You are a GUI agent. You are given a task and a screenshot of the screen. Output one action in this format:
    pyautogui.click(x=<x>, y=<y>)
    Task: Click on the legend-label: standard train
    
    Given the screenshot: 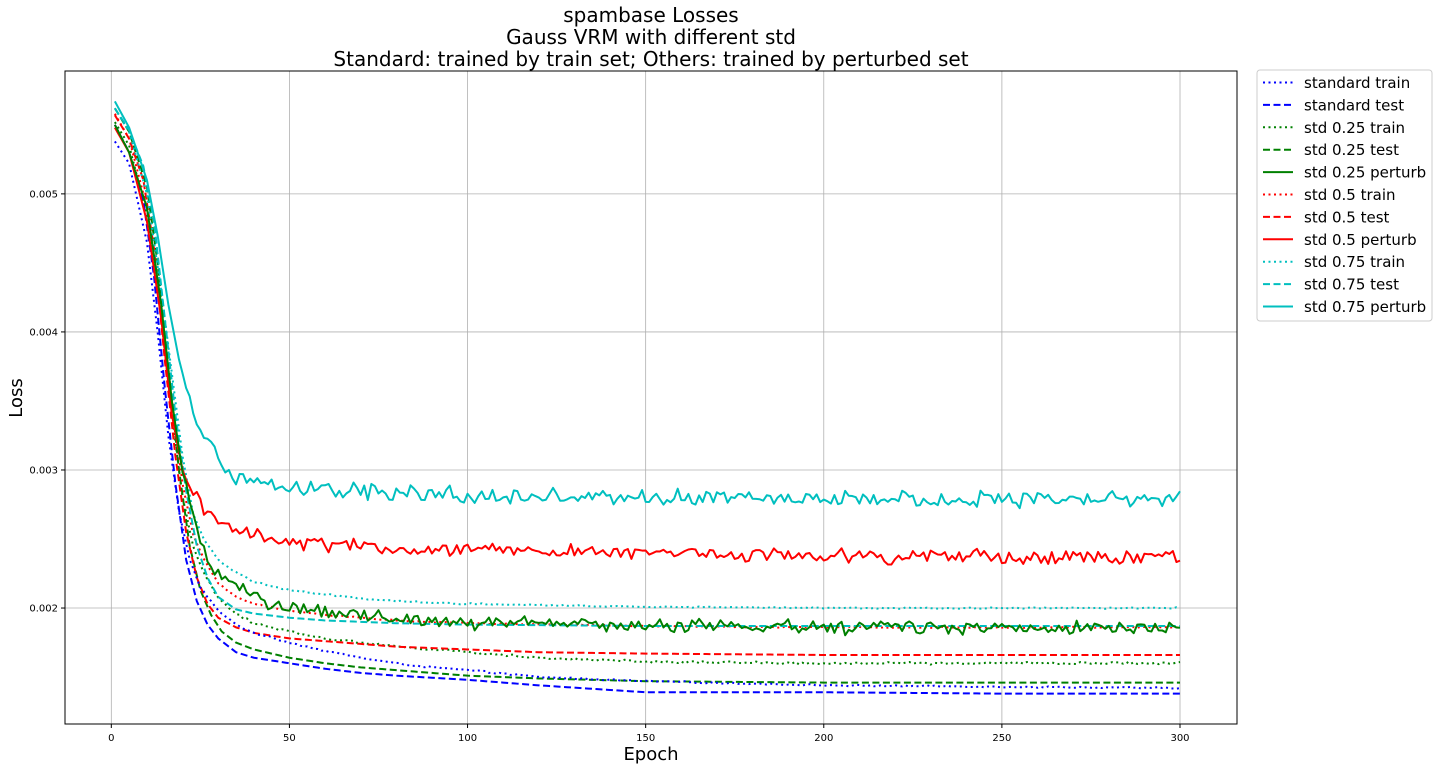 What is the action you would take?
    pyautogui.click(x=1357, y=83)
    